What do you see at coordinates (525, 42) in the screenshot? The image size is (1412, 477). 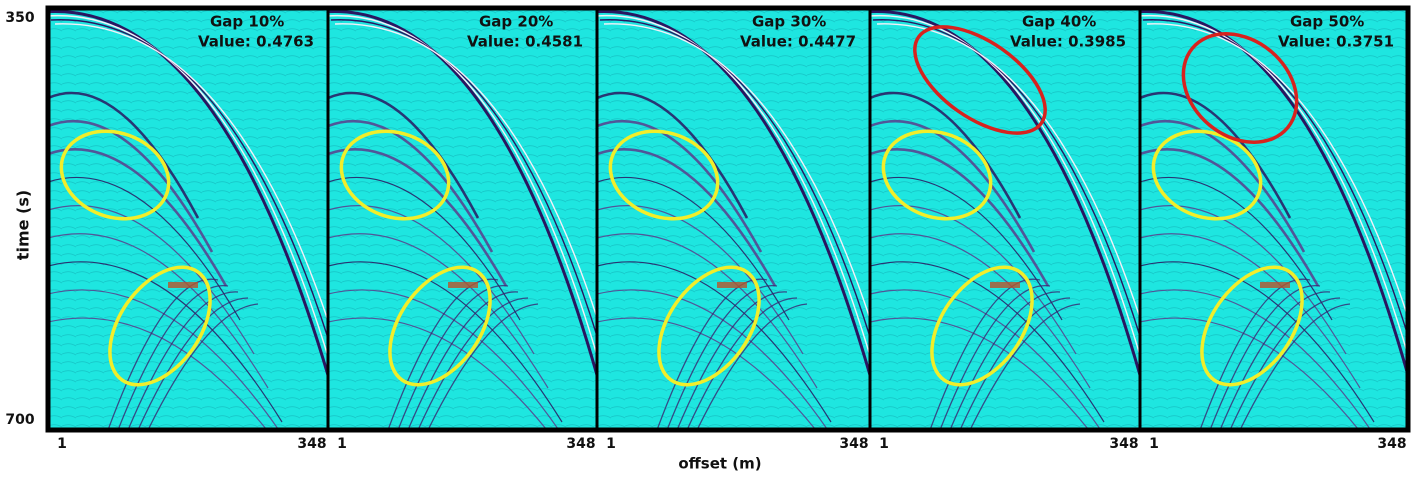 I see `value-label: Value: 0.4581` at bounding box center [525, 42].